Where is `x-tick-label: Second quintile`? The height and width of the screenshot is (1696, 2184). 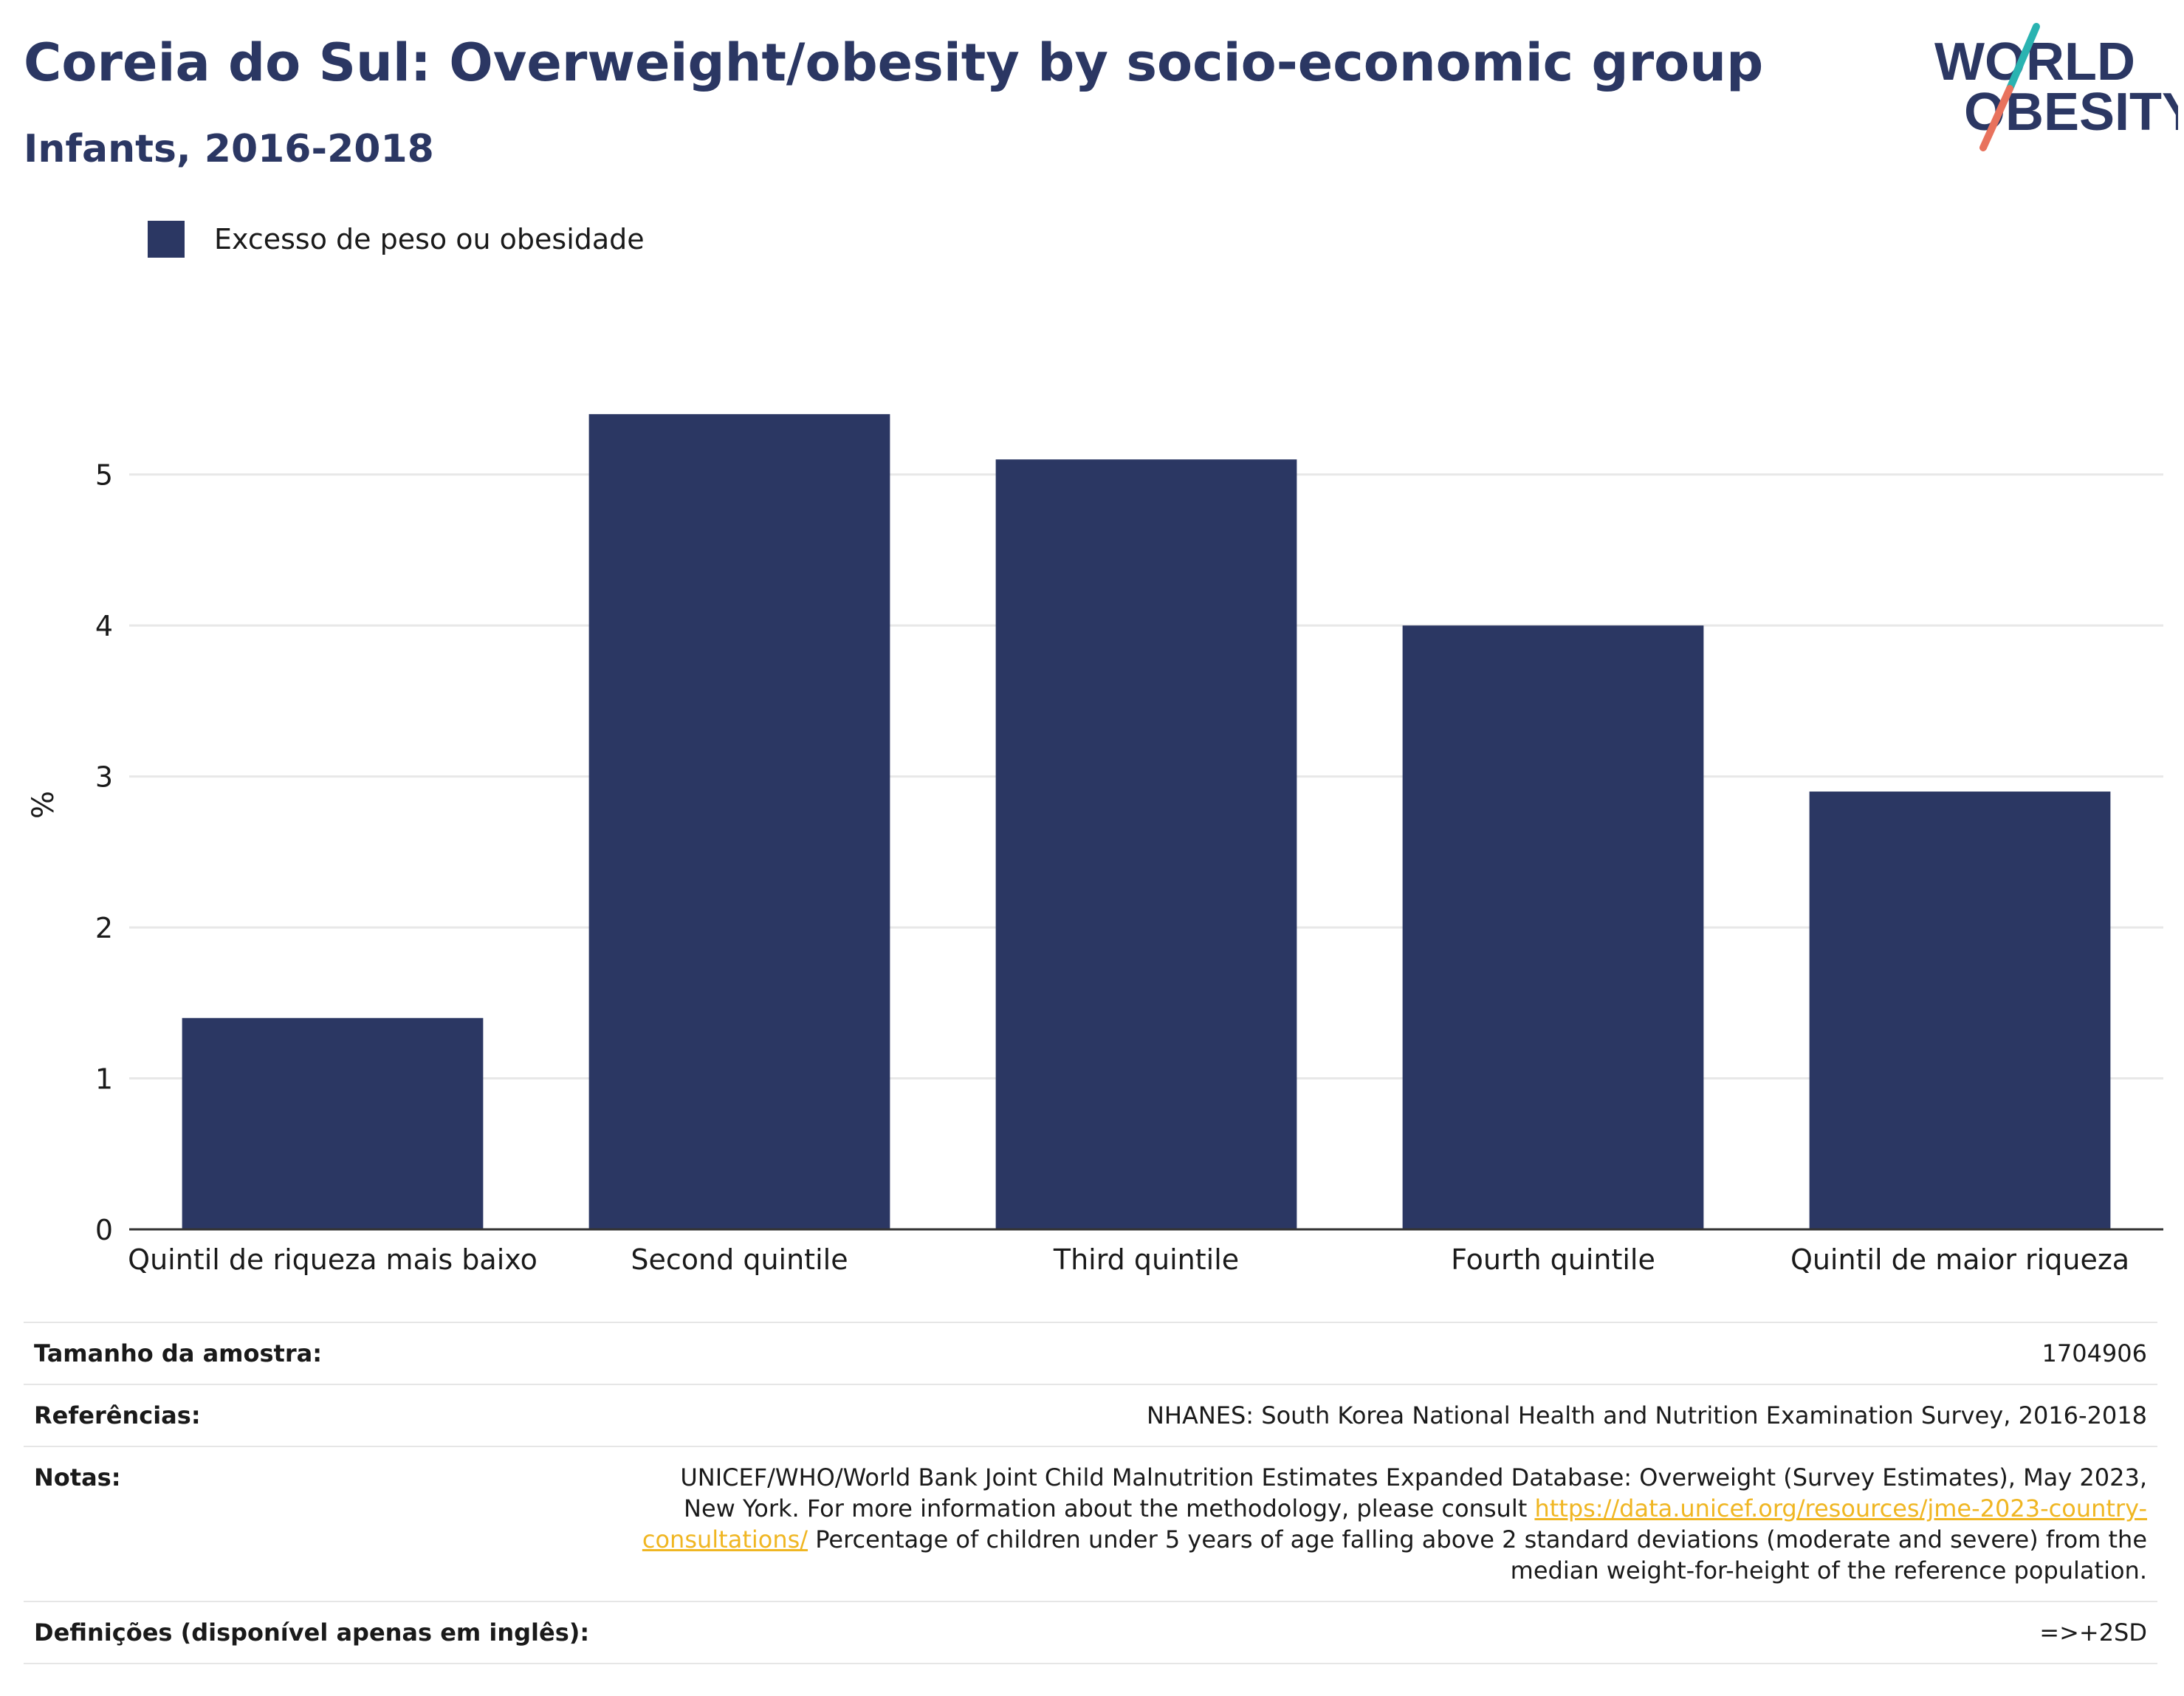 x-tick-label: Second quintile is located at coordinates (740, 1259).